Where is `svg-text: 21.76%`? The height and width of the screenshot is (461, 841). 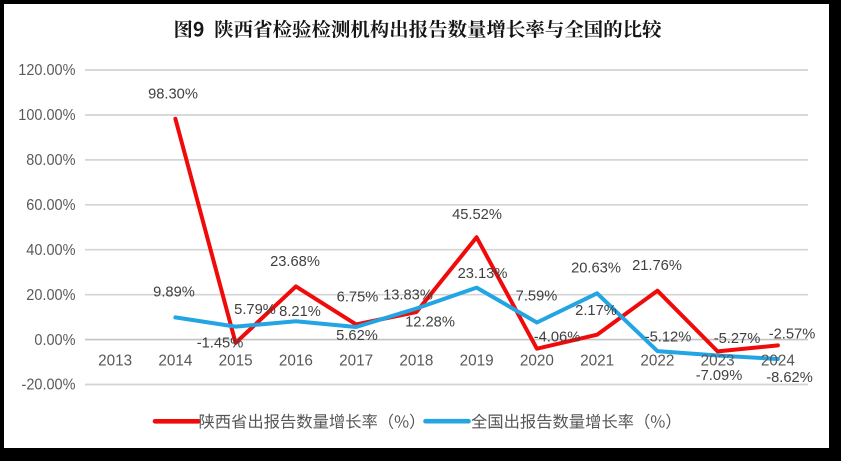 svg-text: 21.76% is located at coordinates (657, 266).